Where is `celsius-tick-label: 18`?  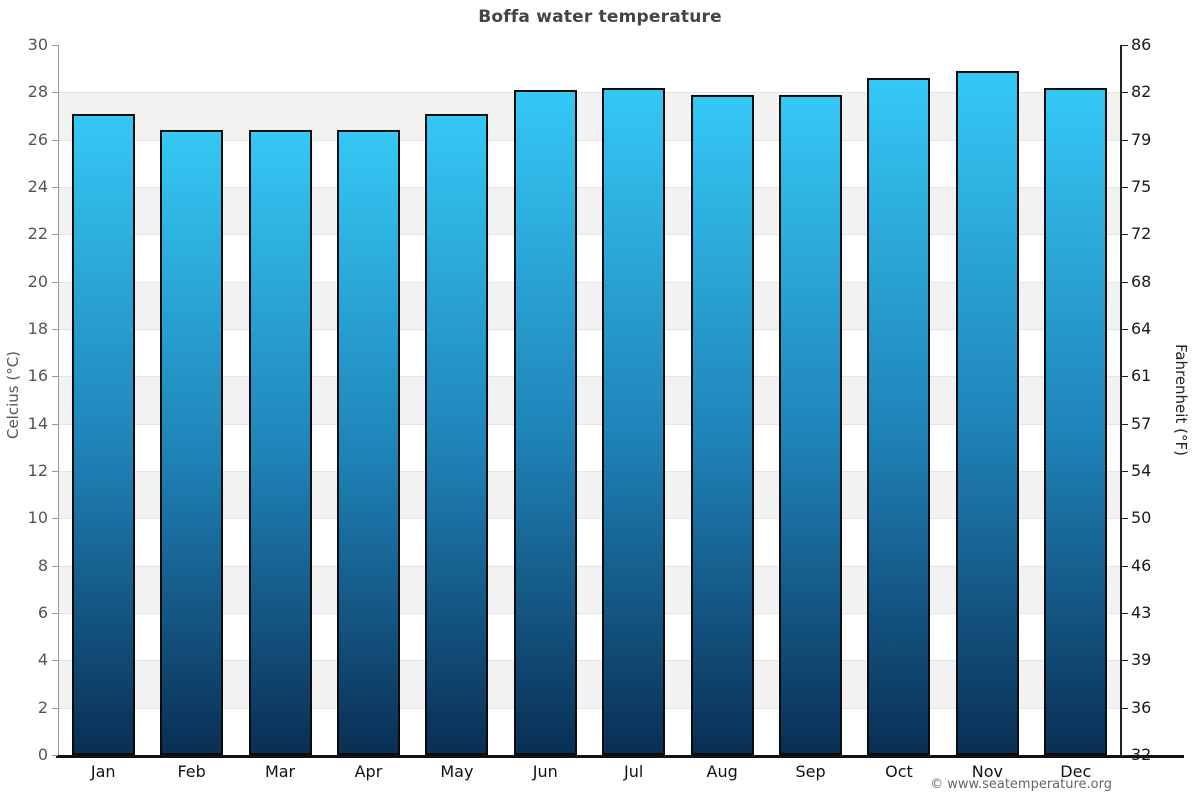
celsius-tick-label: 18 is located at coordinates (37, 328).